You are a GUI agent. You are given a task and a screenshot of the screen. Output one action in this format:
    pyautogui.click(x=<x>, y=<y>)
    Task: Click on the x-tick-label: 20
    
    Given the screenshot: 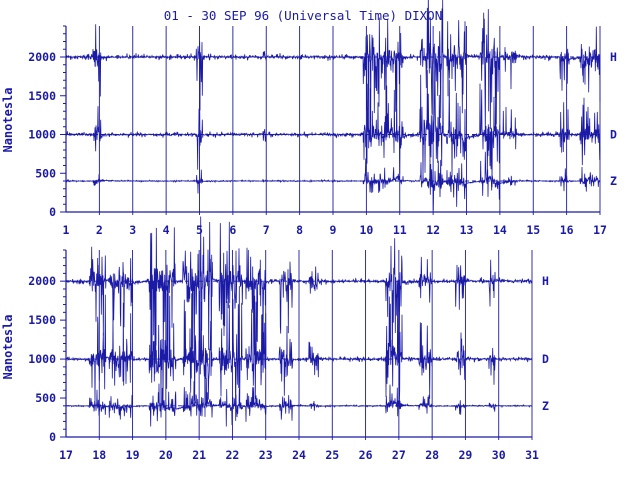 What is the action you would take?
    pyautogui.click(x=166, y=455)
    